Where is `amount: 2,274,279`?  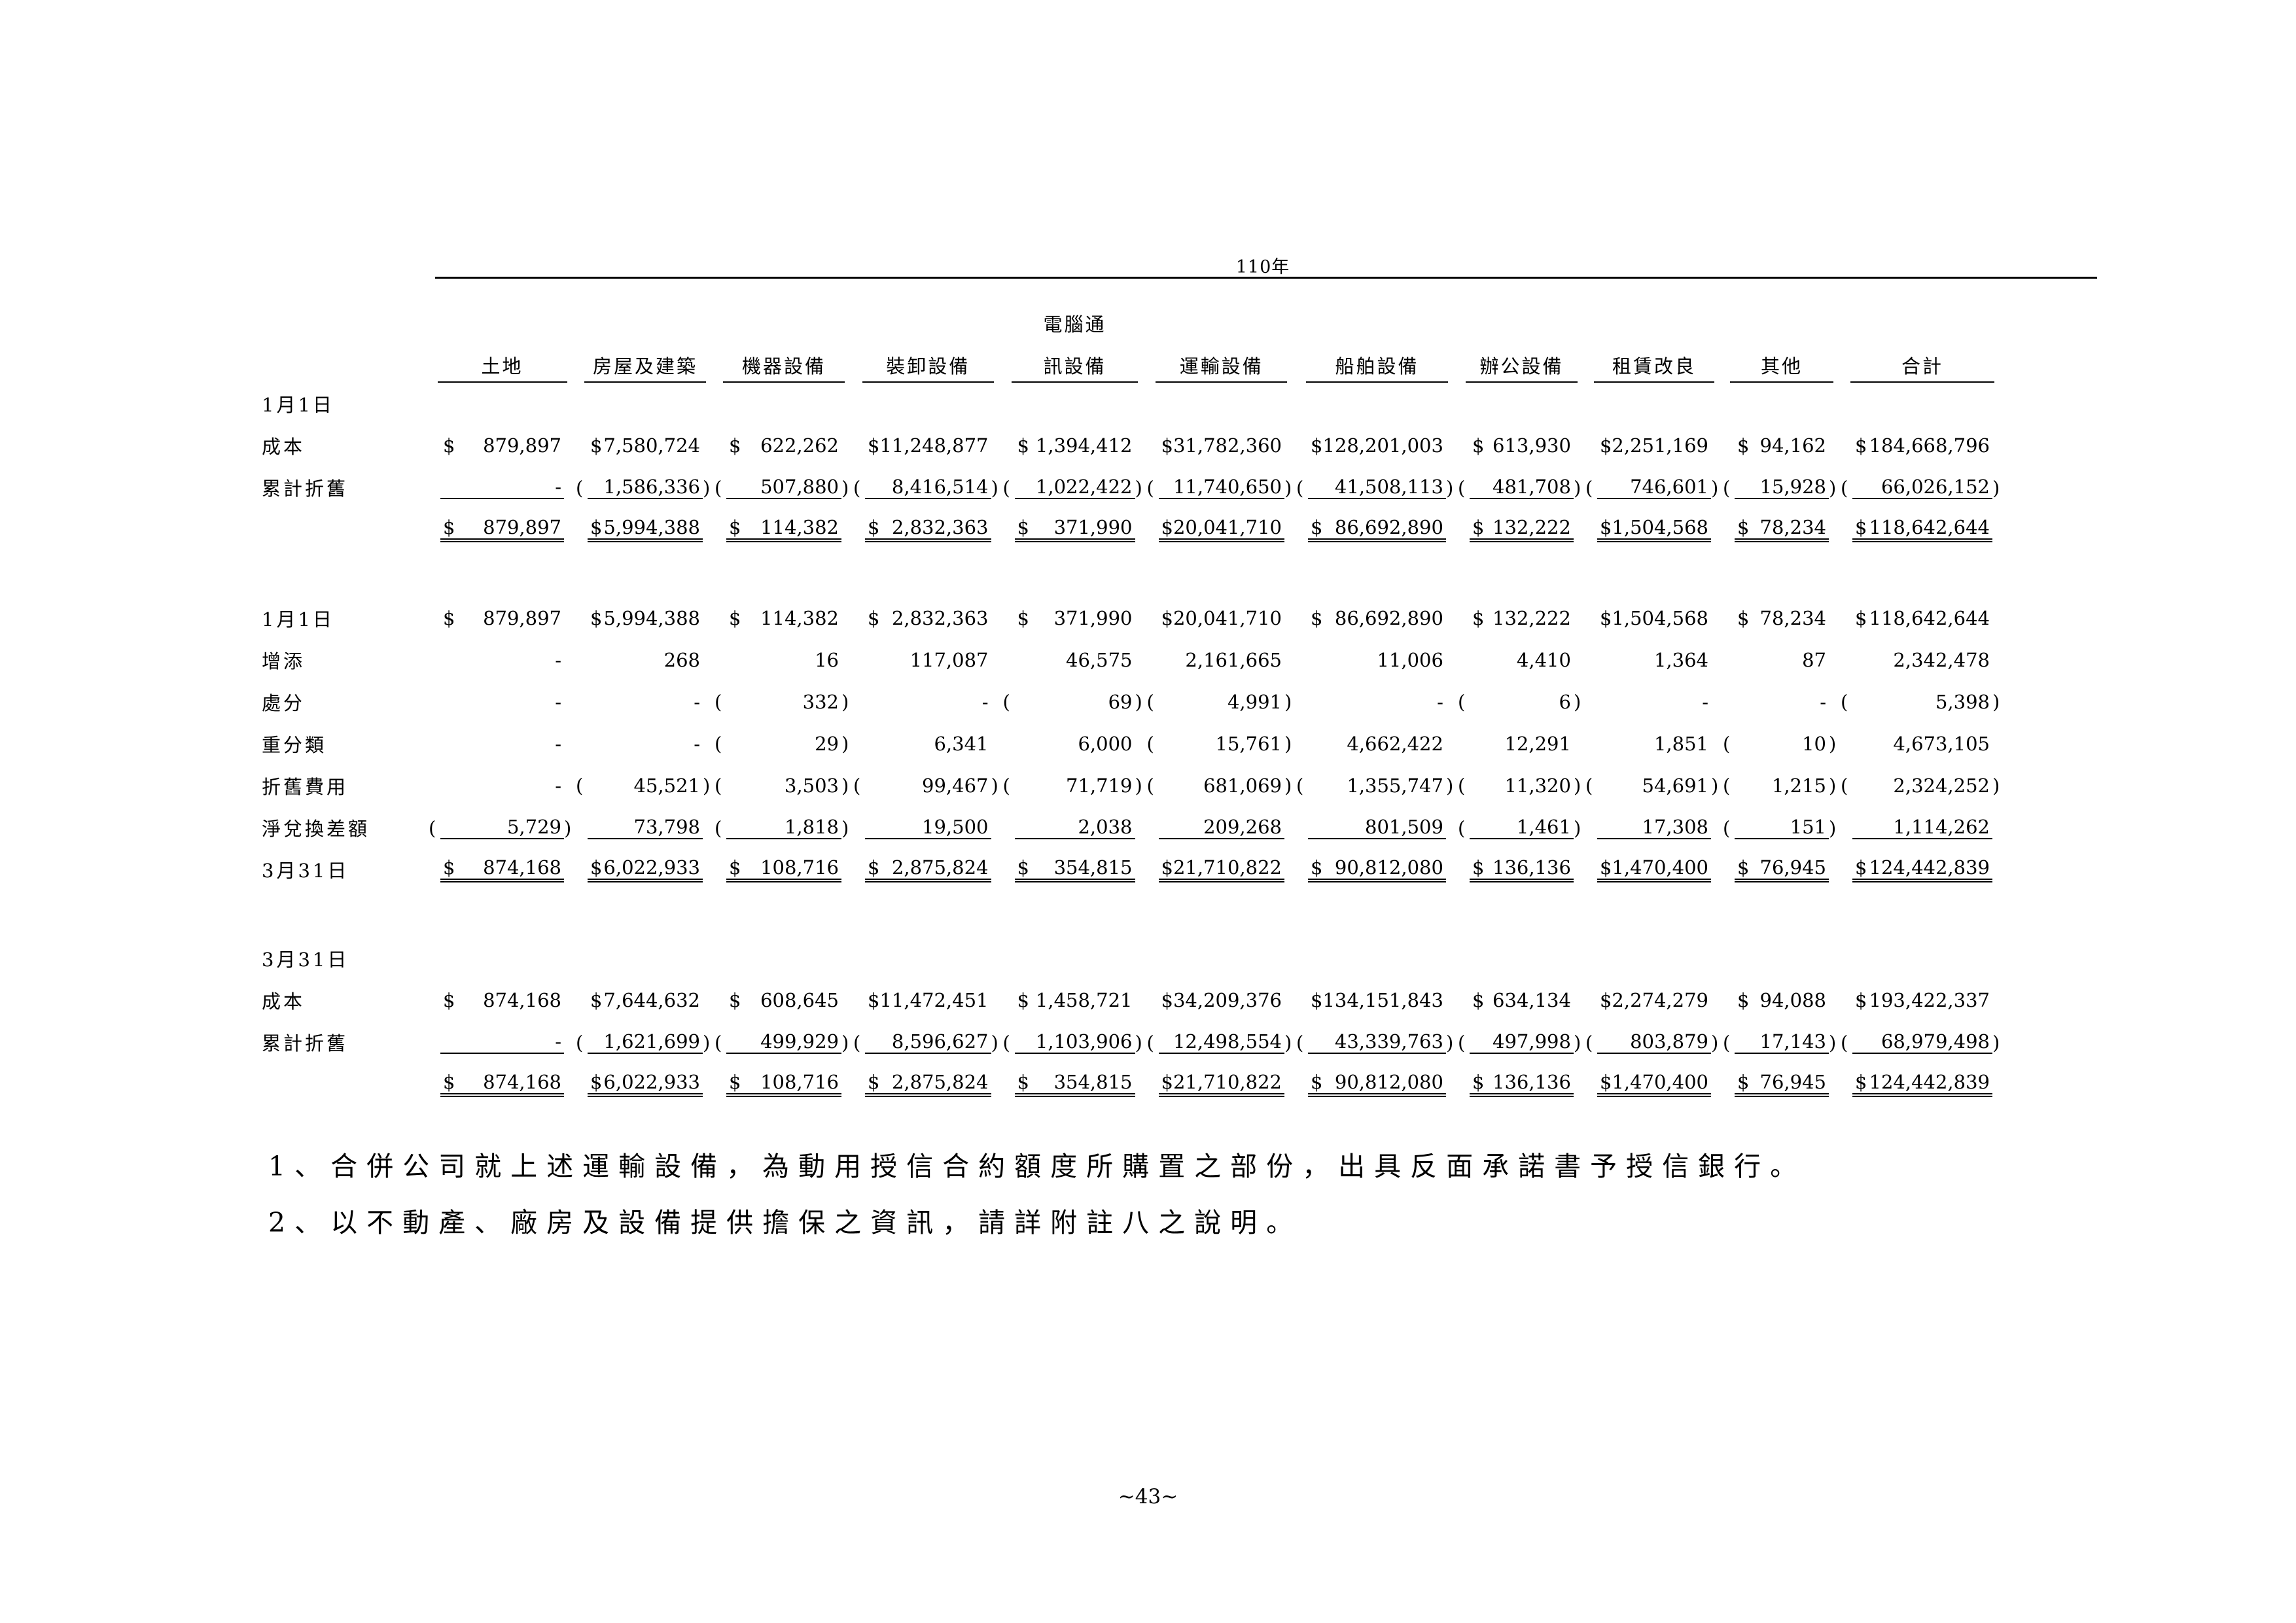 amount: 2,274,279 is located at coordinates (1660, 1000).